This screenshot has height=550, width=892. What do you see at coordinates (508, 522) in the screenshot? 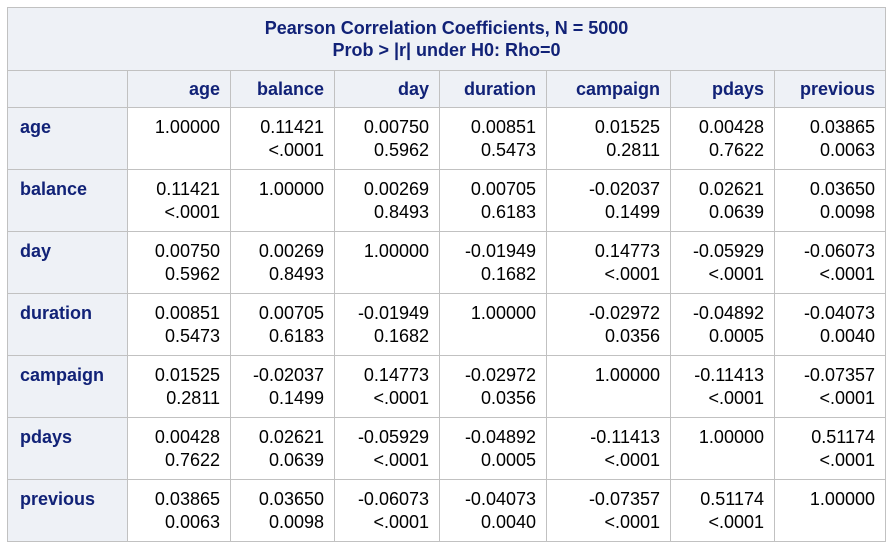
I see `p-value: 0.0040` at bounding box center [508, 522].